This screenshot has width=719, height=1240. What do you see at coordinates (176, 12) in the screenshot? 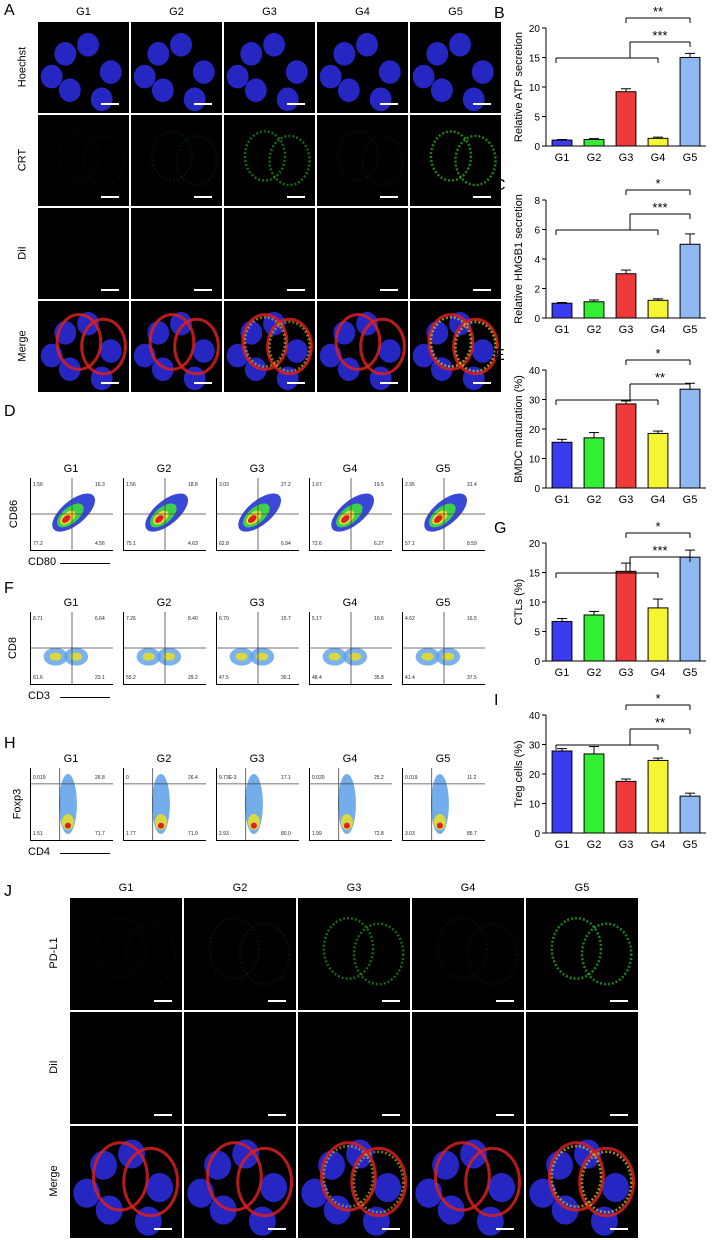
I see `panel-a-header-g2: G2` at bounding box center [176, 12].